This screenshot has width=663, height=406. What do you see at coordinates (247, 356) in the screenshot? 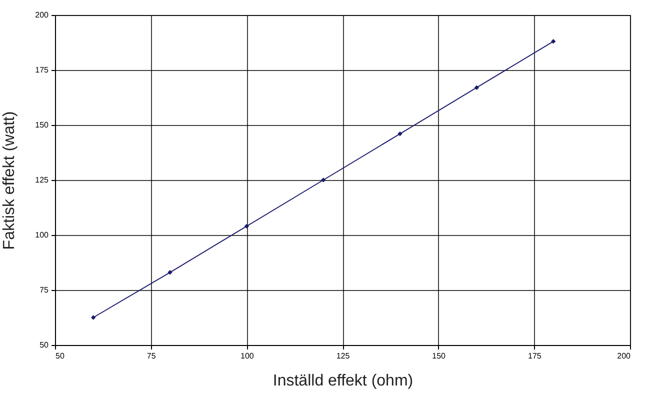
I see `x-tick-label: 100` at bounding box center [247, 356].